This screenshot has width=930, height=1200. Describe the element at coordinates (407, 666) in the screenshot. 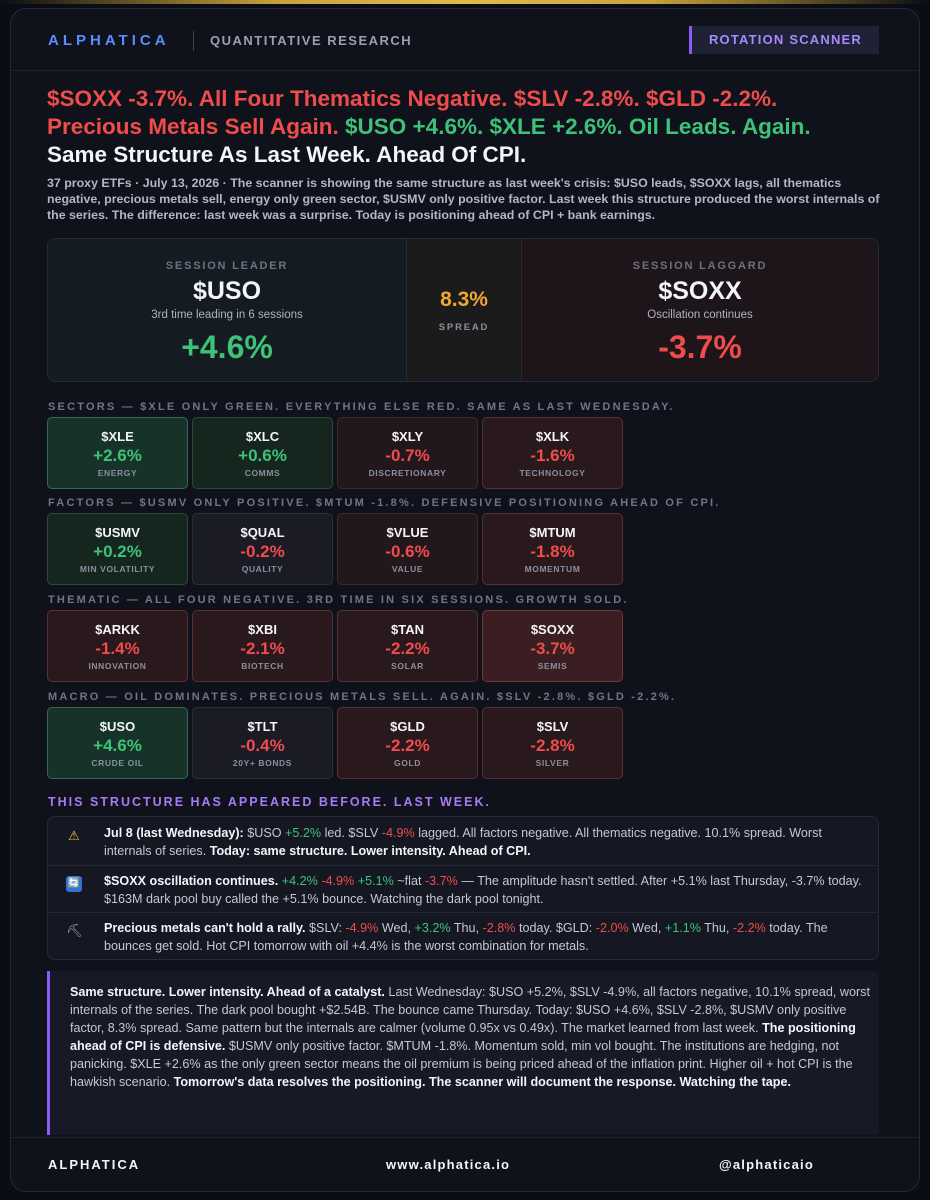

I see `tile-category: SOLAR` at that location.